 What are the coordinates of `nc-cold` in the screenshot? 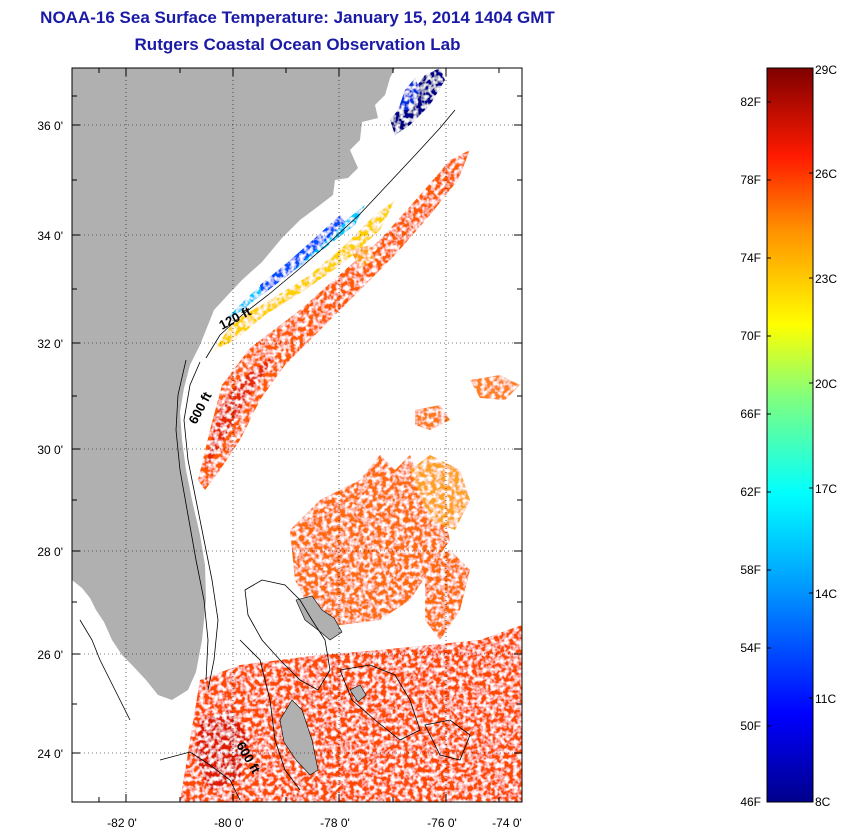 It's located at (417, 101).